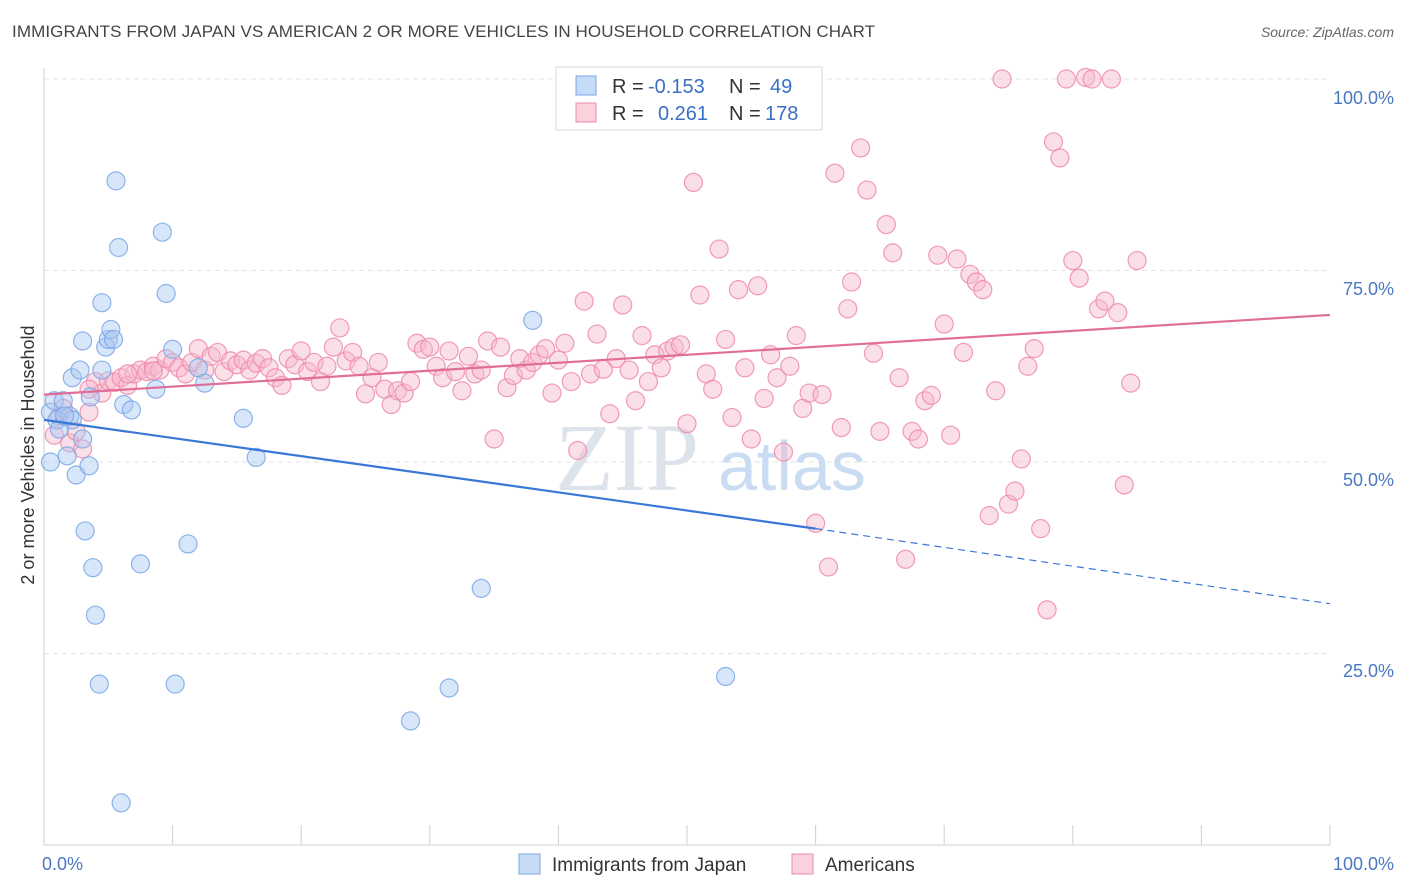 Image resolution: width=1406 pixels, height=892 pixels. What do you see at coordinates (1073, 566) in the screenshot?
I see `japan-trend-line-extension` at bounding box center [1073, 566].